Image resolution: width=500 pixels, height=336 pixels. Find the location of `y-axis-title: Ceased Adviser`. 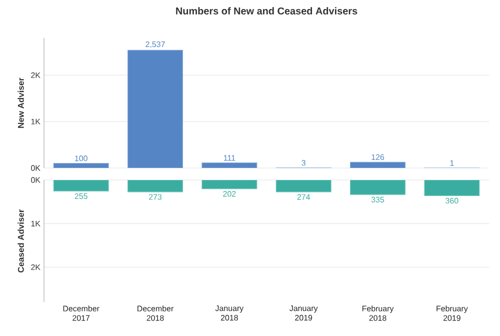

y-axis-title: Ceased Adviser is located at coordinates (21, 240).